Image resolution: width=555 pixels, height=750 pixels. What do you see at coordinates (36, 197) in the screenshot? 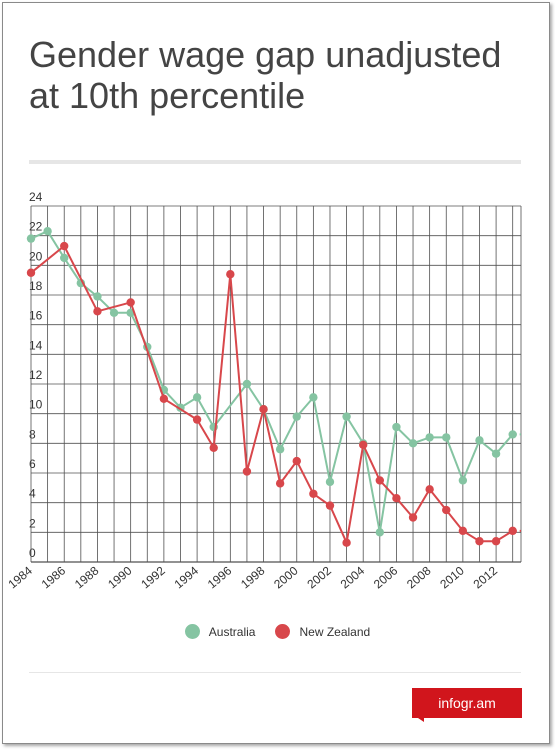
I see `y-tick-label: 24` at bounding box center [36, 197].